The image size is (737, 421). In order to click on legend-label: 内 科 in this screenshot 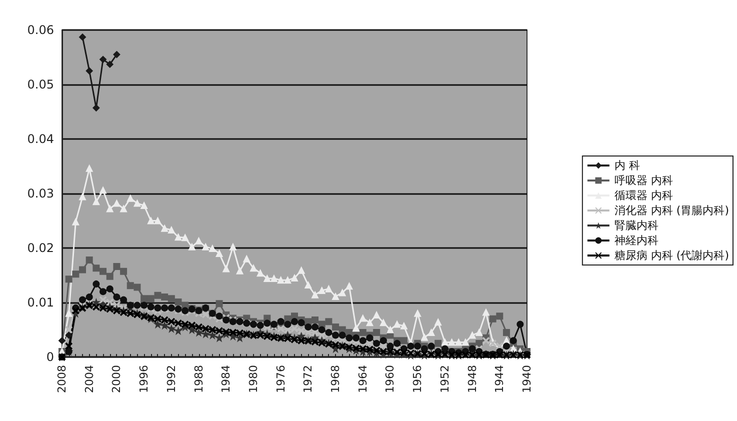, I will do `click(627, 165)`.